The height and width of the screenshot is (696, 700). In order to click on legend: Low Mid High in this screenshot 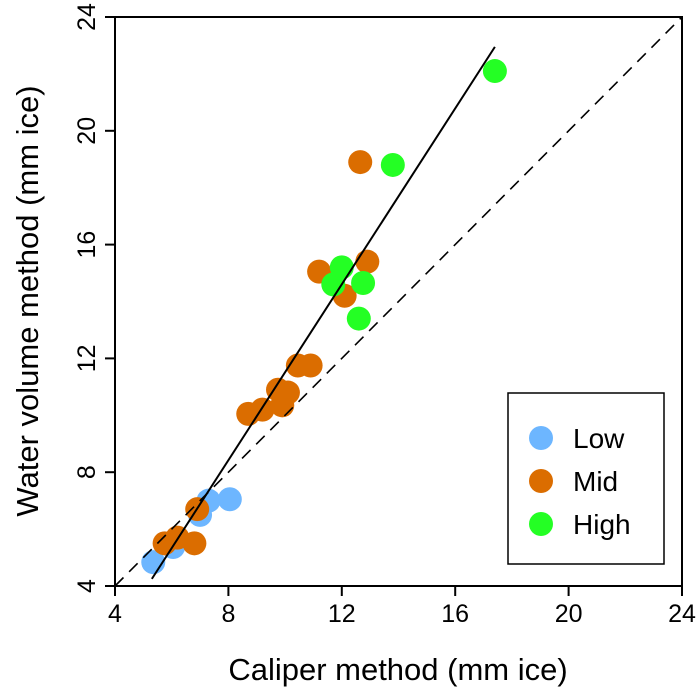, I will do `click(586, 478)`.